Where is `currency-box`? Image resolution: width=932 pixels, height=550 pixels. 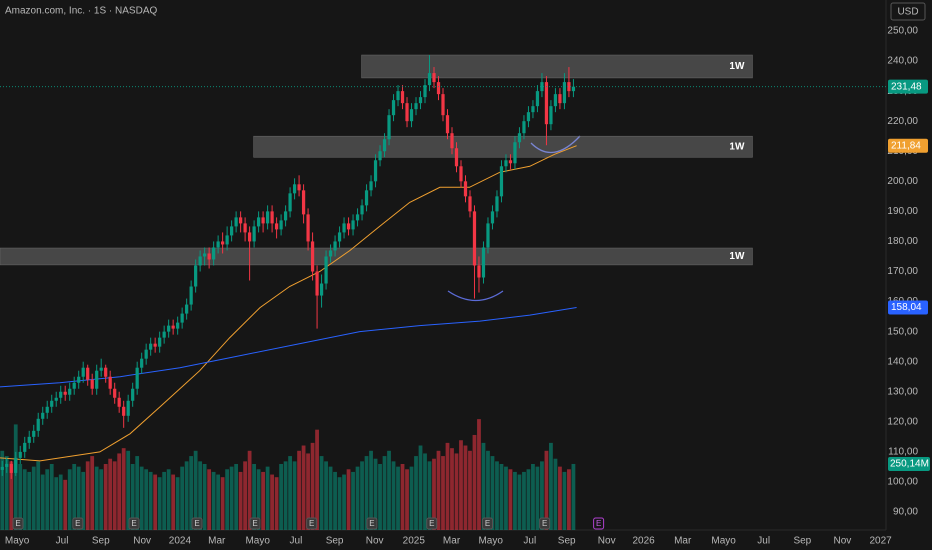 currency-box is located at coordinates (908, 11).